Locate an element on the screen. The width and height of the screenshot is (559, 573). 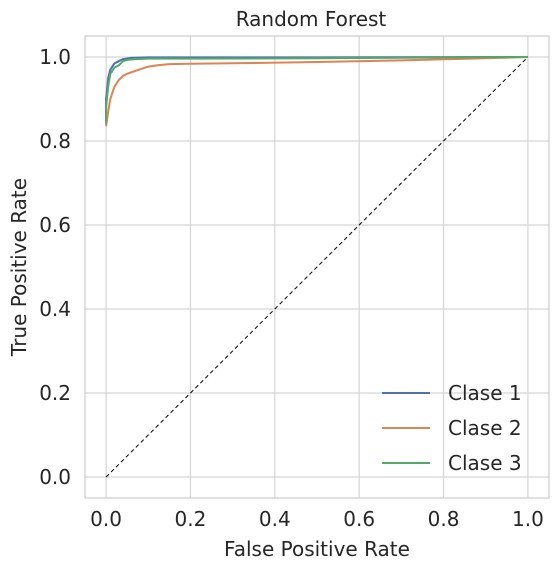
x-tick-label: 0.8 is located at coordinates (444, 519).